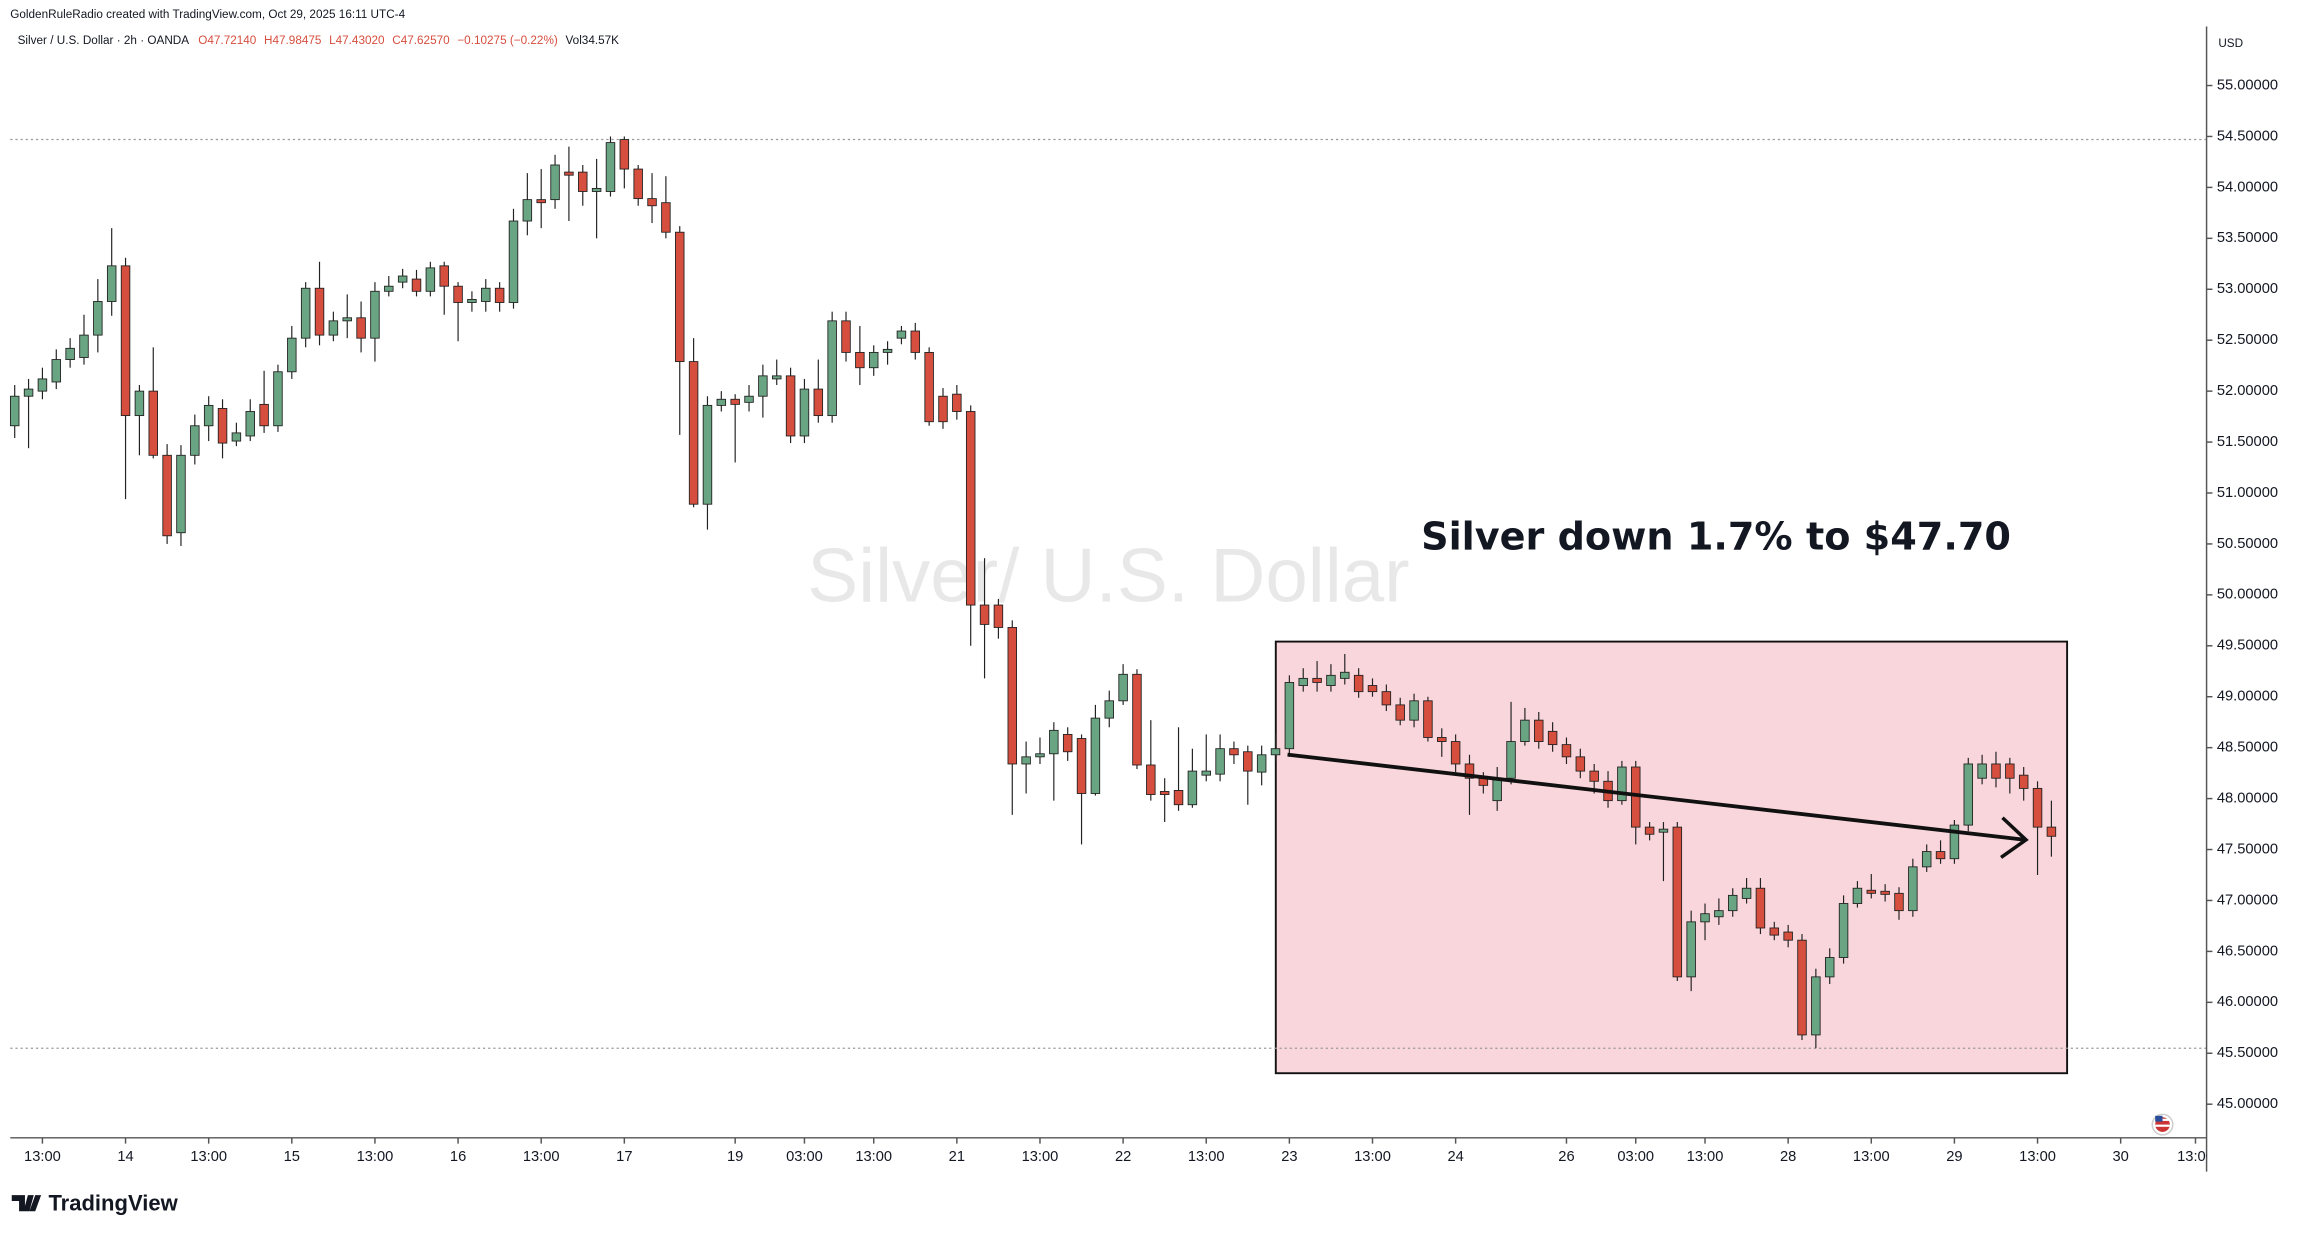  I want to click on y-tick-label: 51.50000, so click(2247, 442).